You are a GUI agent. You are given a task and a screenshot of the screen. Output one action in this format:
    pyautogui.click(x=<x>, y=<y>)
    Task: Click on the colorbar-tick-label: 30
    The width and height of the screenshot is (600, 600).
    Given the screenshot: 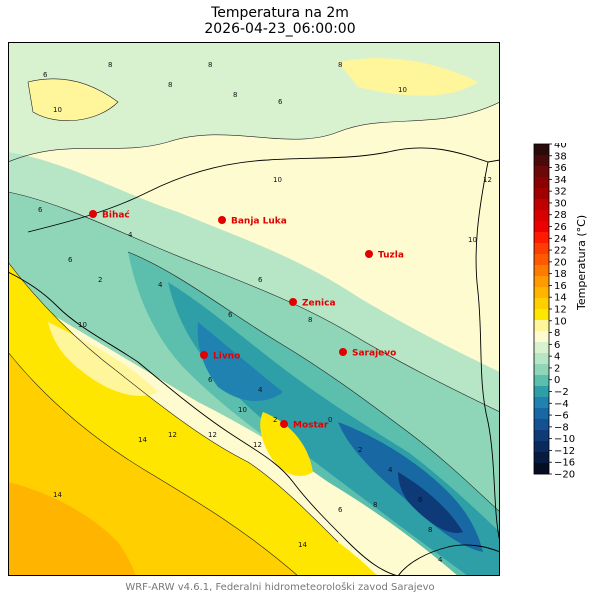 What is the action you would take?
    pyautogui.click(x=560, y=203)
    